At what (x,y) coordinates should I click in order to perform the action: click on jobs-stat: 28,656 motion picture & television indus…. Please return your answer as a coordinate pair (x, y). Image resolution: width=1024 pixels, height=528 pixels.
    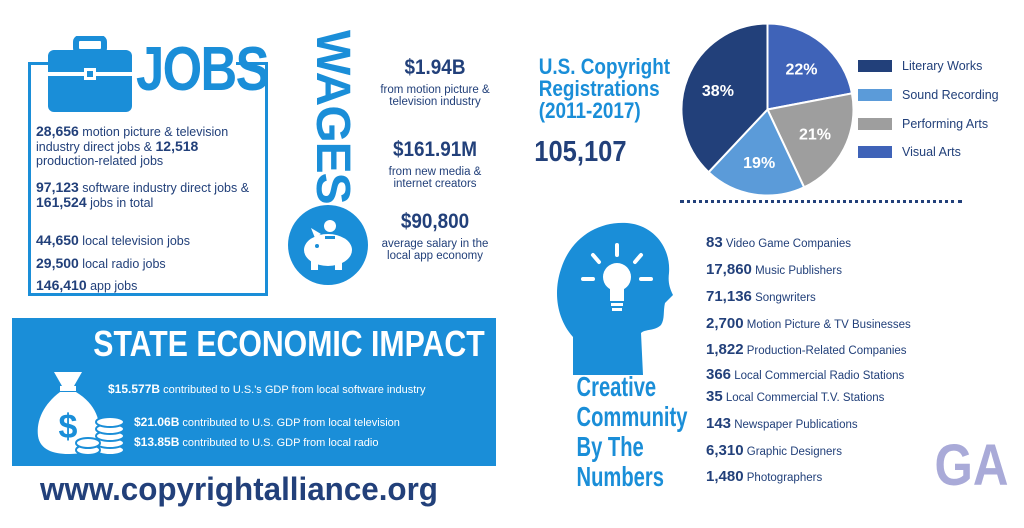
    Looking at the image, I should click on (132, 145).